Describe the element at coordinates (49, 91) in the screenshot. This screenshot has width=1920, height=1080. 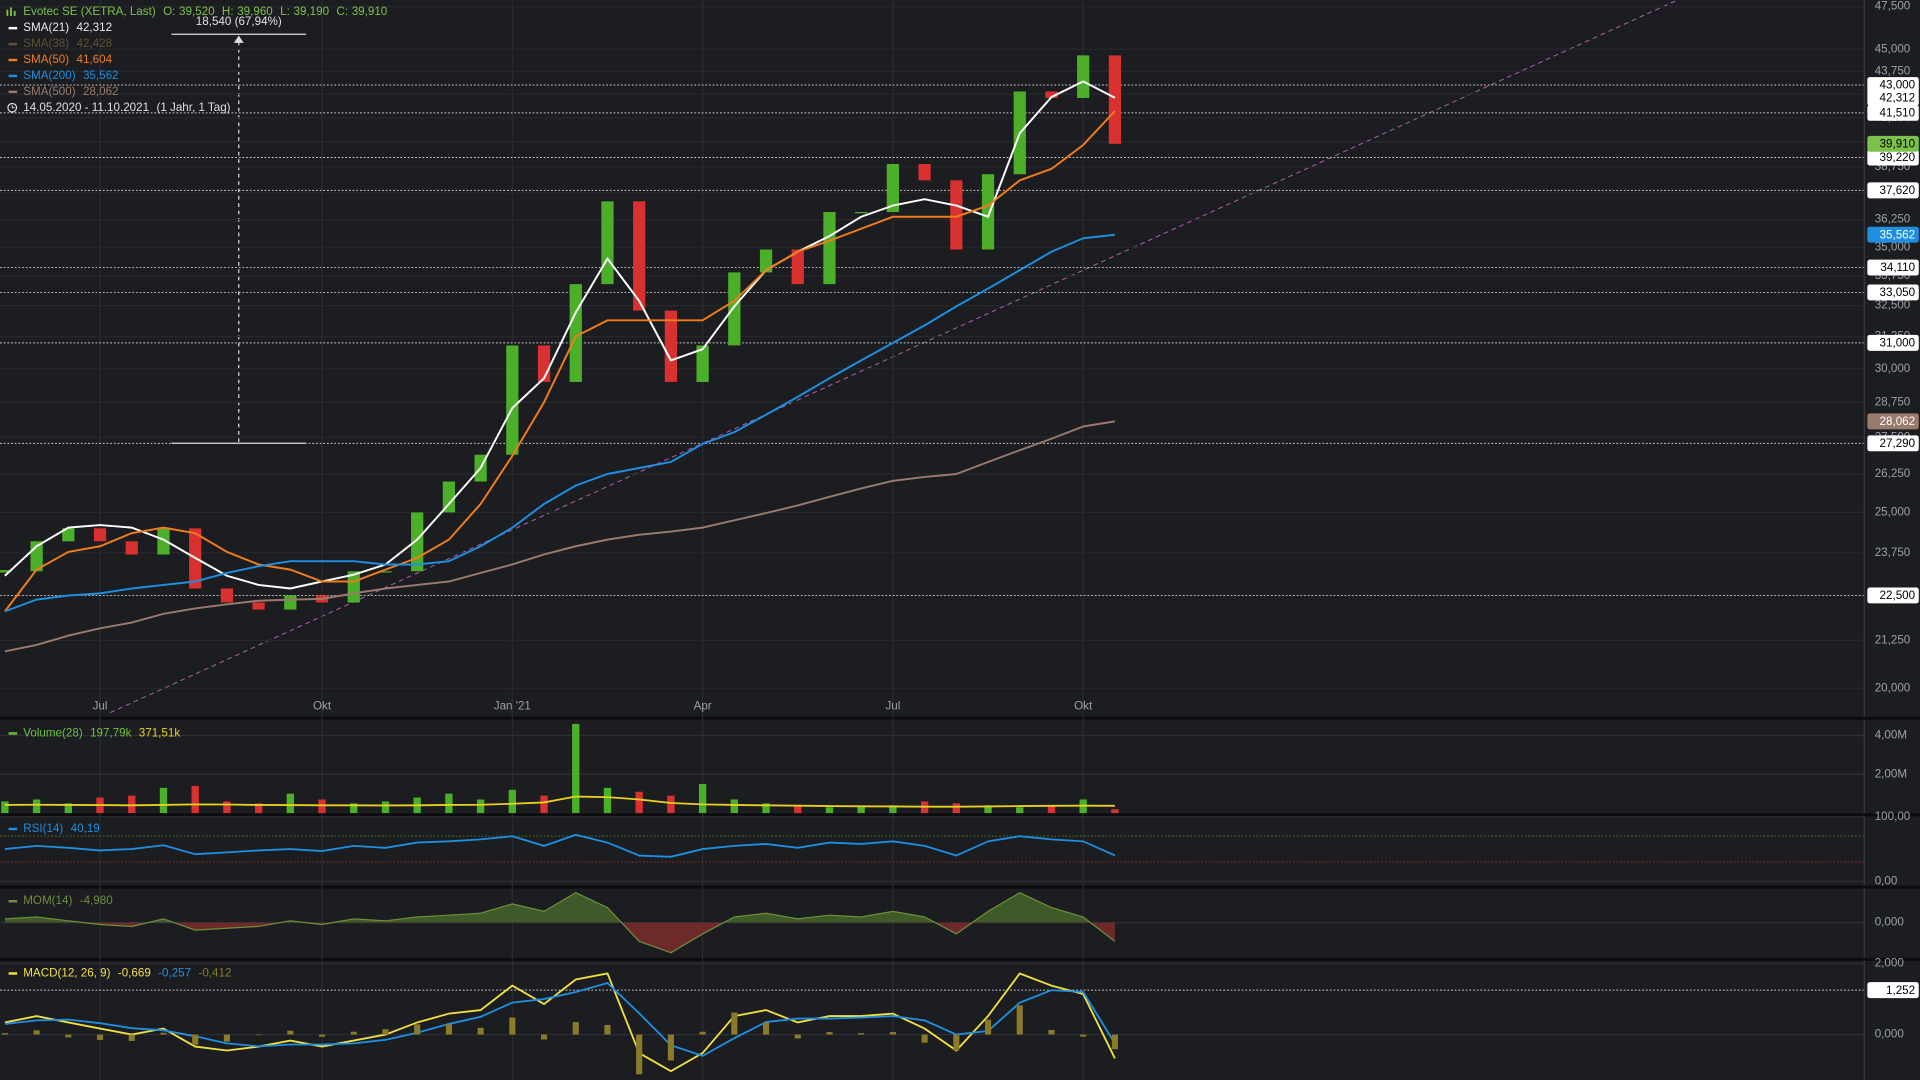
I see `legend-name: SMA(500)` at that location.